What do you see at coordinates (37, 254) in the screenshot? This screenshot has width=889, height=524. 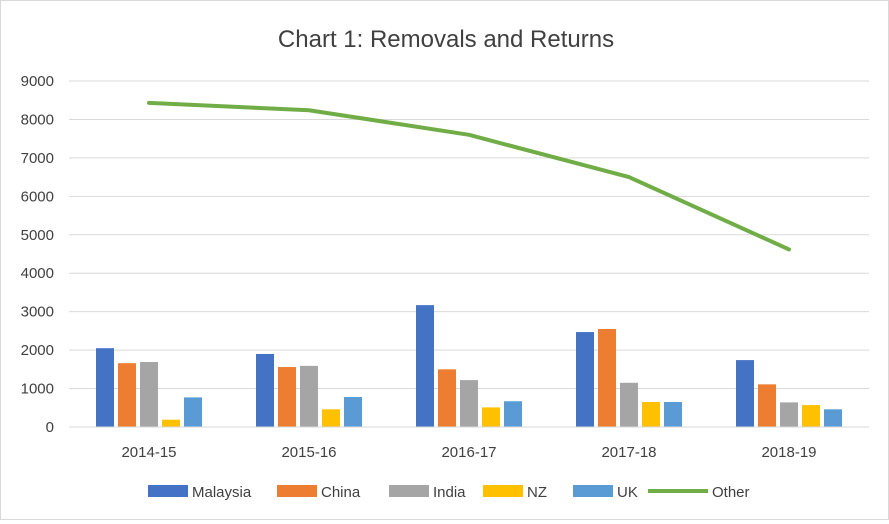 I see `y-axis: 0 1000 2000 3000 4000 5000 6000 7000 8000 9000` at bounding box center [37, 254].